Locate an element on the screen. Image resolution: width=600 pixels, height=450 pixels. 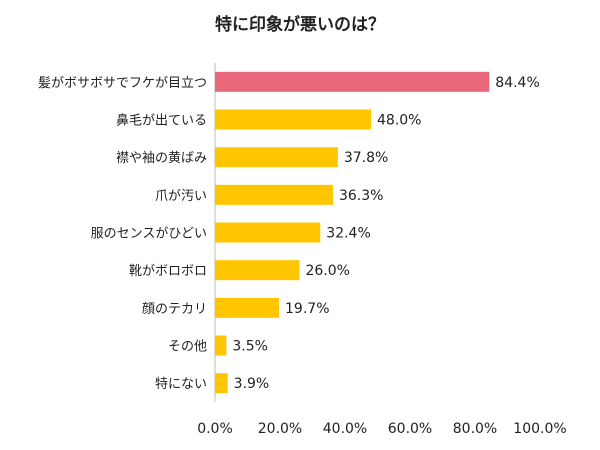
category-label: 鼻毛が出ている is located at coordinates (161, 121).